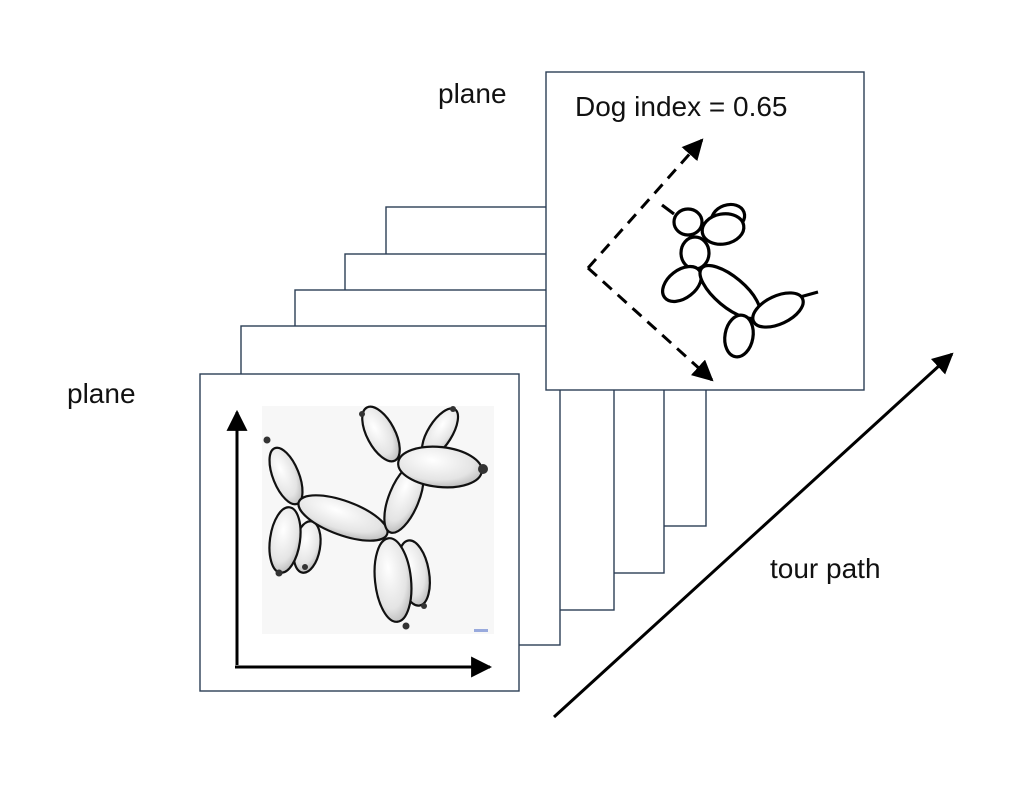  Describe the element at coordinates (378, 519) in the screenshot. I see `balloon-dog-icon` at that location.